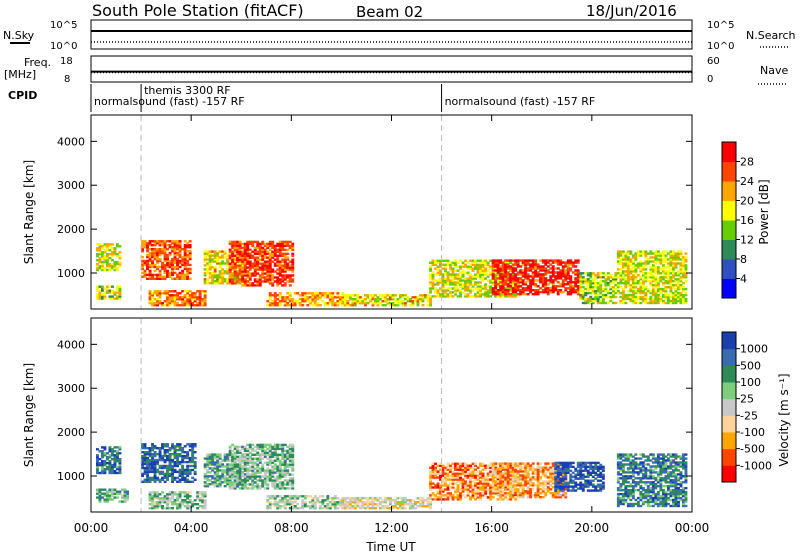 The height and width of the screenshot is (554, 800). Describe the element at coordinates (631, 11) in the screenshot. I see `date-label: 18/Jun/2016` at that location.